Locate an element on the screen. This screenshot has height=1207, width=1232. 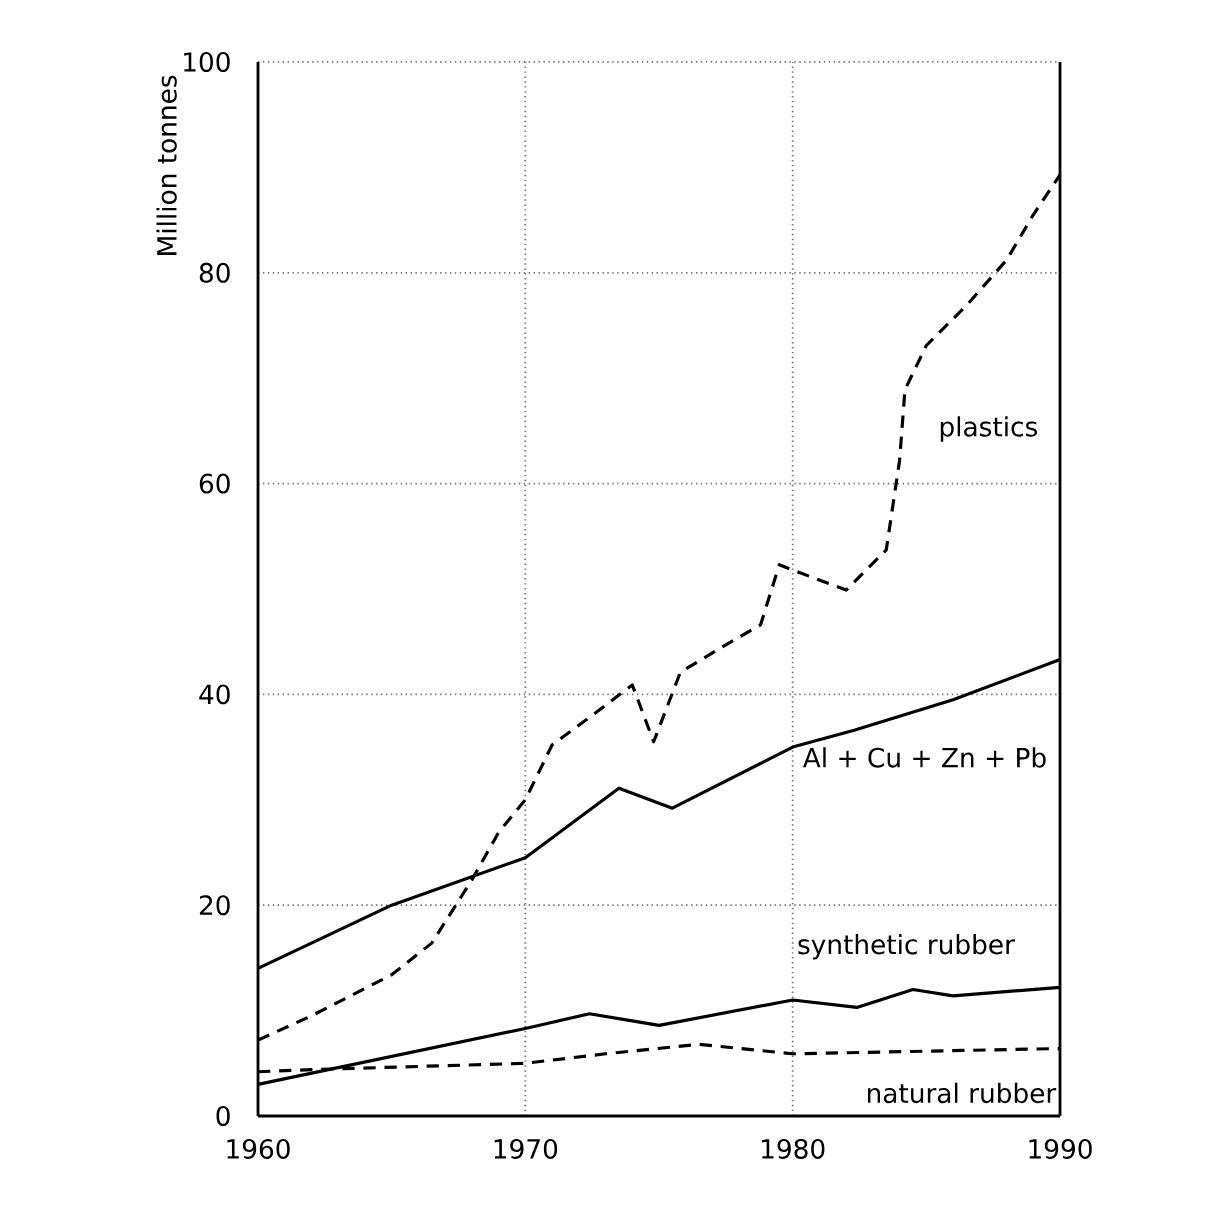
y-tick-label: 60 is located at coordinates (214, 483).